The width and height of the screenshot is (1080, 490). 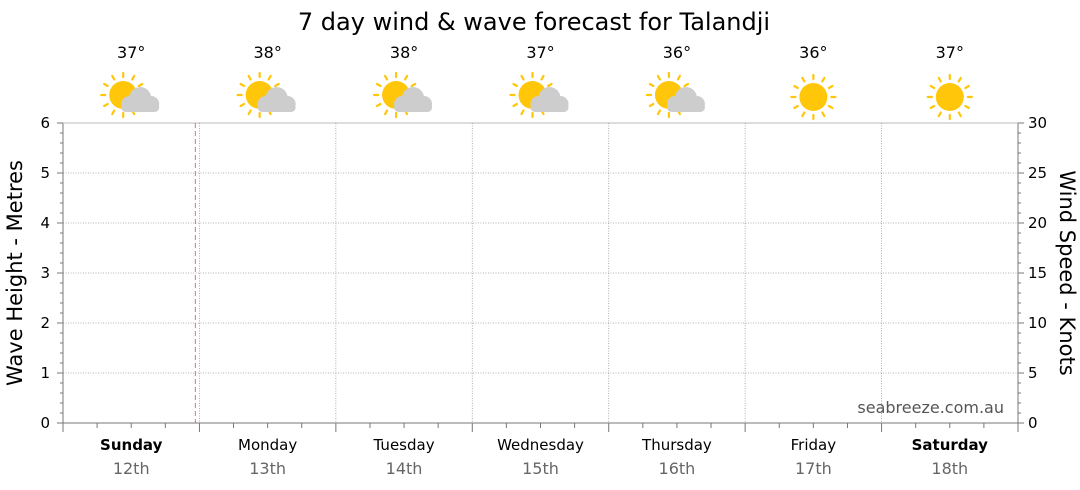 I want to click on right-axis-label: Wind Speed - Knots, so click(x=1067, y=272).